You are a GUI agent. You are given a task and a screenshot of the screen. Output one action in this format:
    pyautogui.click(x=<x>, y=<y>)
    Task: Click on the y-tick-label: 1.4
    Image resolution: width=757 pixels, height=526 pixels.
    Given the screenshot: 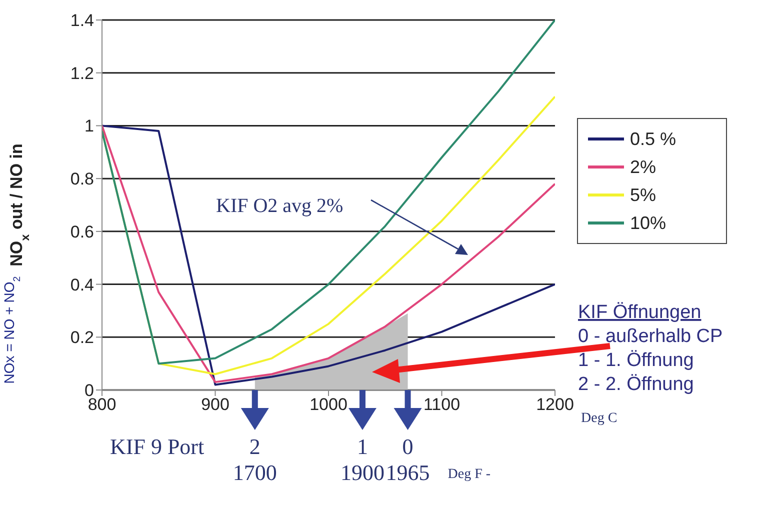 What is the action you would take?
    pyautogui.click(x=82, y=20)
    